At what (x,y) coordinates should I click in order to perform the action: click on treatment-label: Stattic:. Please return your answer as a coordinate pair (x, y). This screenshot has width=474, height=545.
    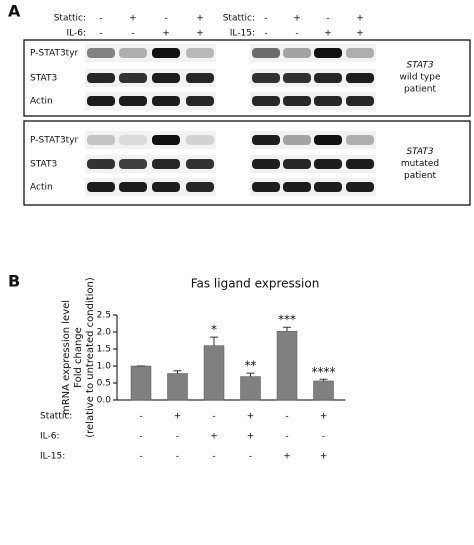
    Looking at the image, I should click on (56, 417).